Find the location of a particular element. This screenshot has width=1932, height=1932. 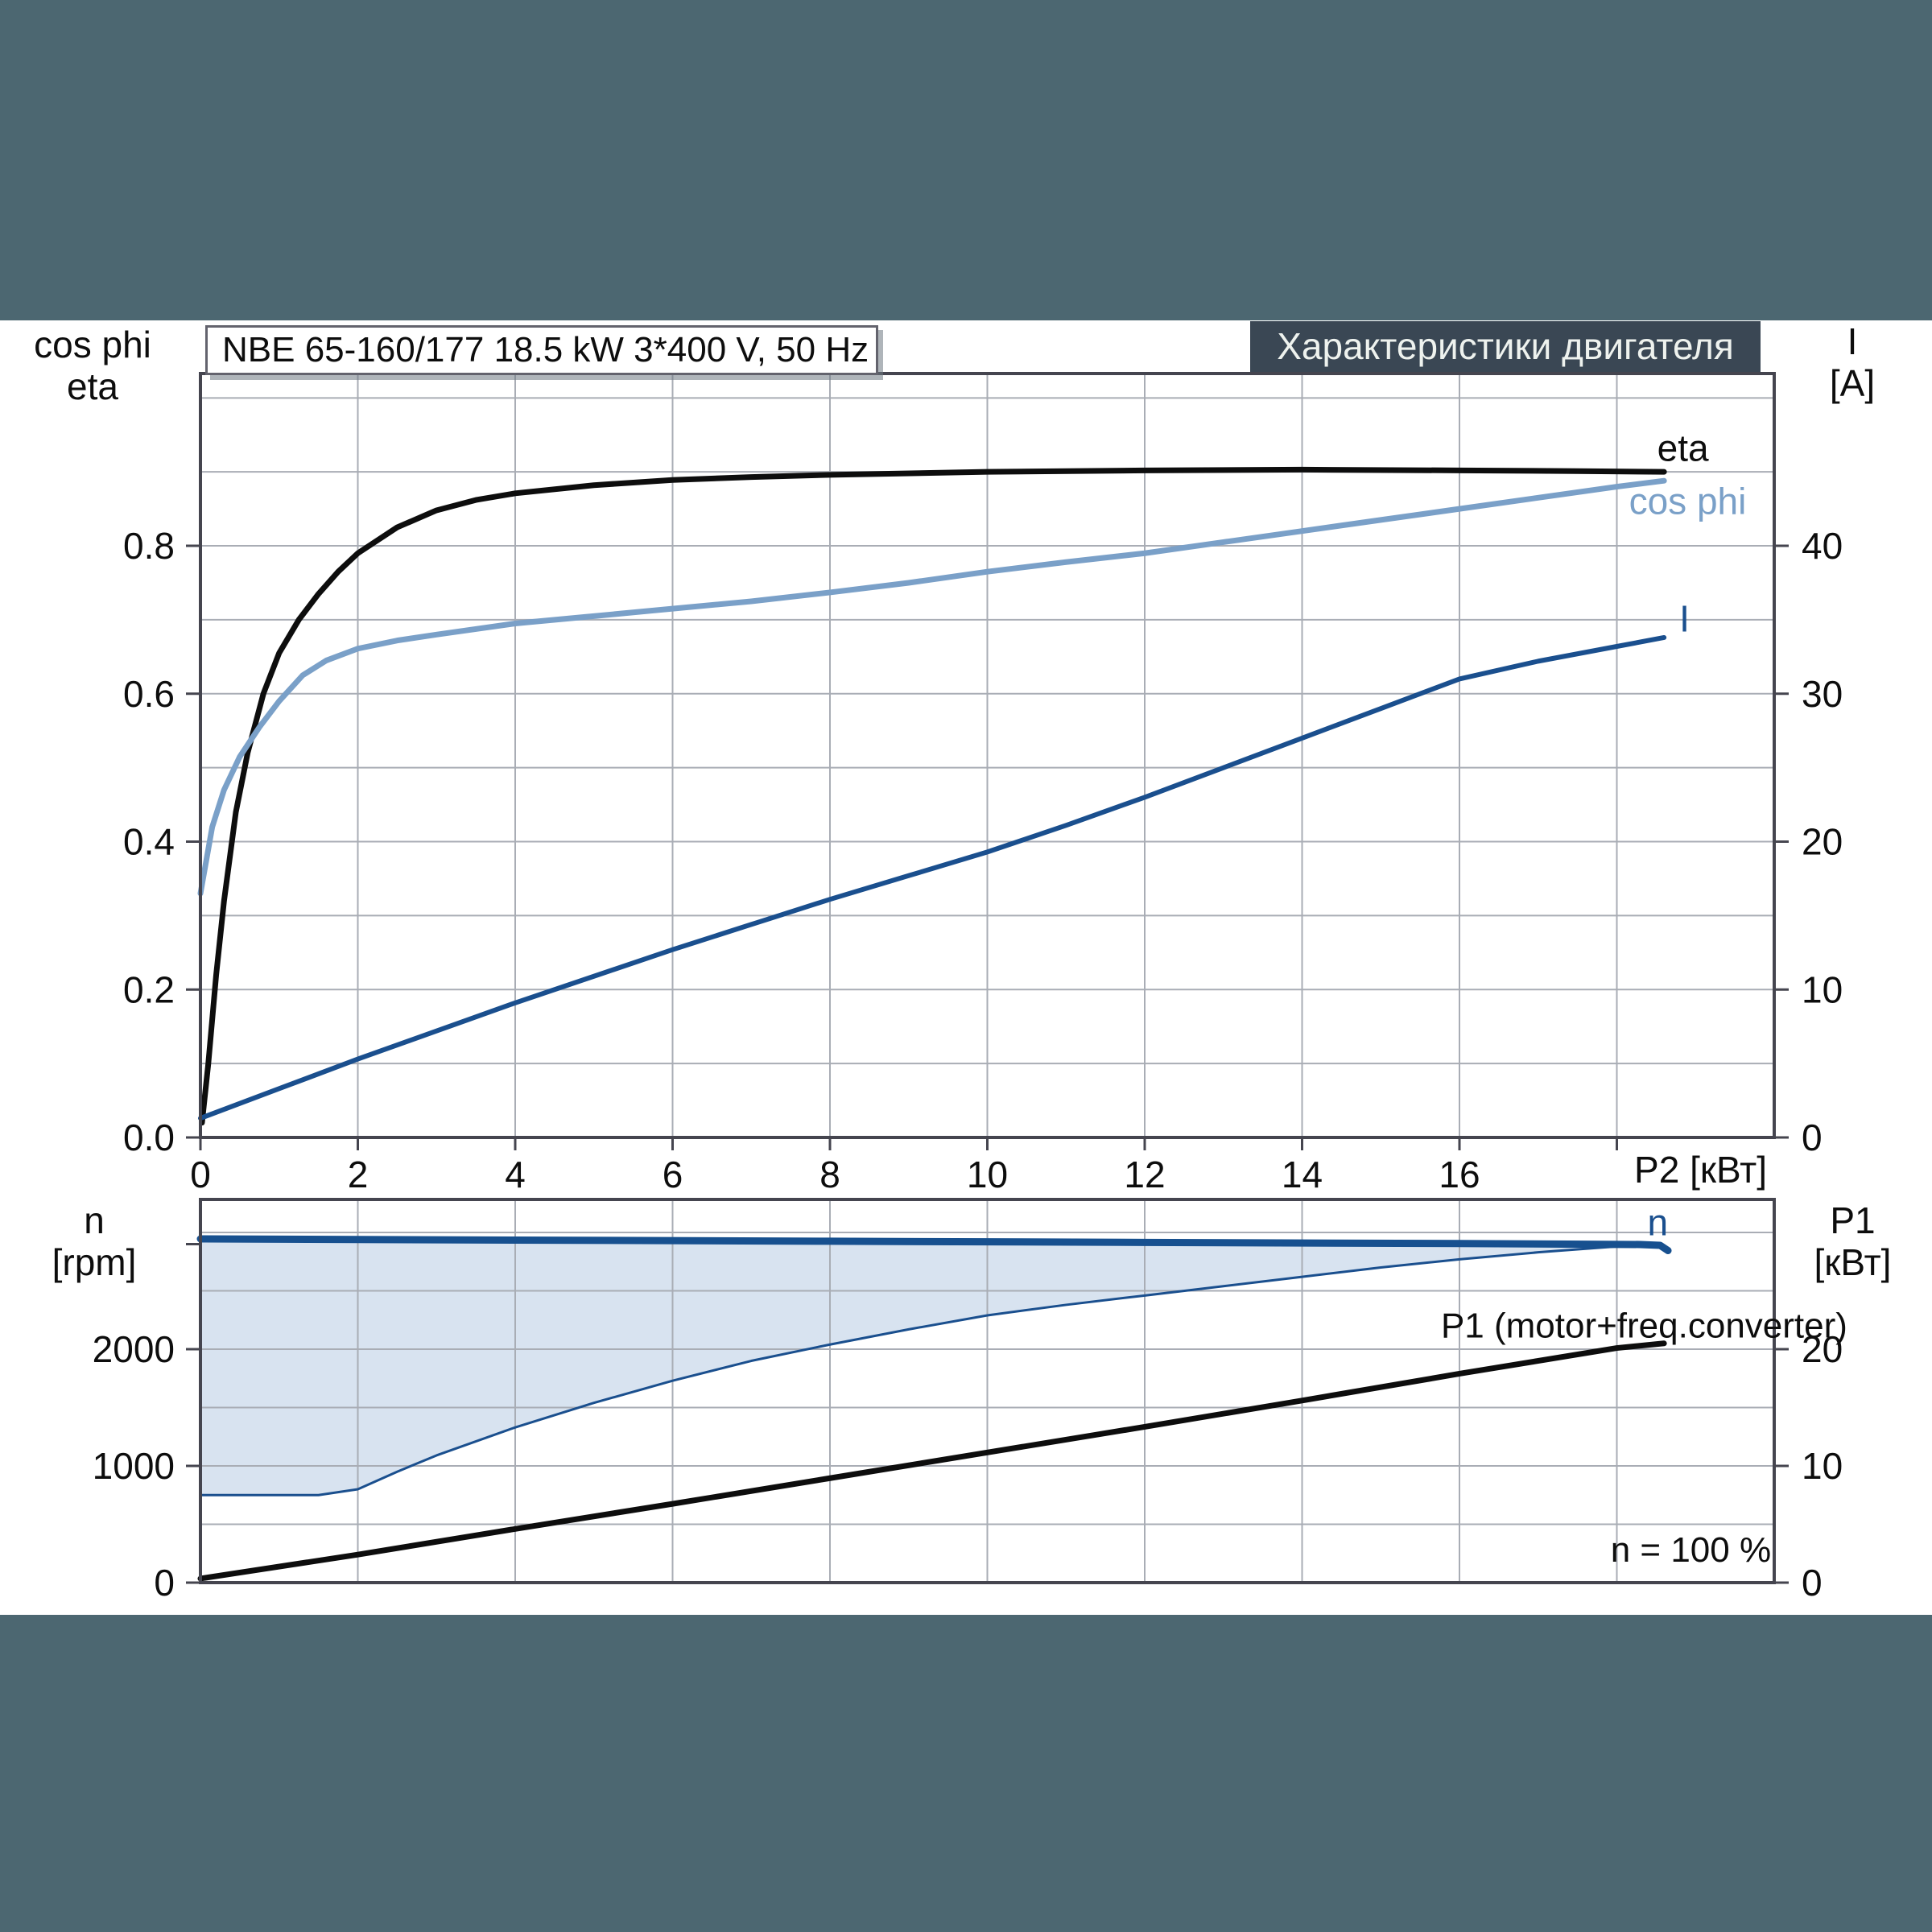

motor-characteristics-x-tick-label: 10 is located at coordinates (987, 1174).